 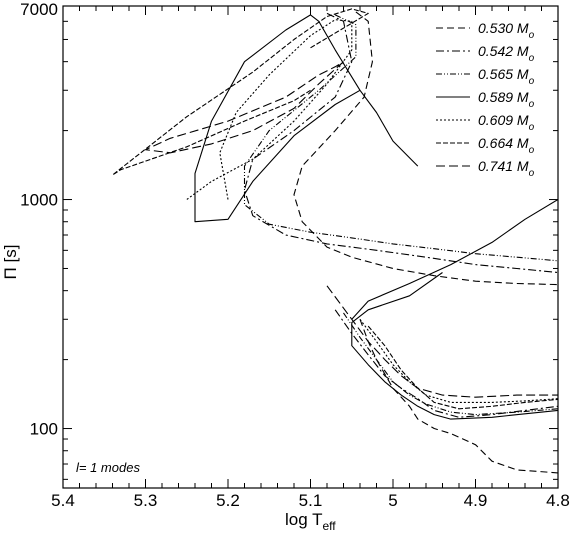 What do you see at coordinates (330, 526) in the screenshot?
I see `x-axis-title-sub: eff` at bounding box center [330, 526].